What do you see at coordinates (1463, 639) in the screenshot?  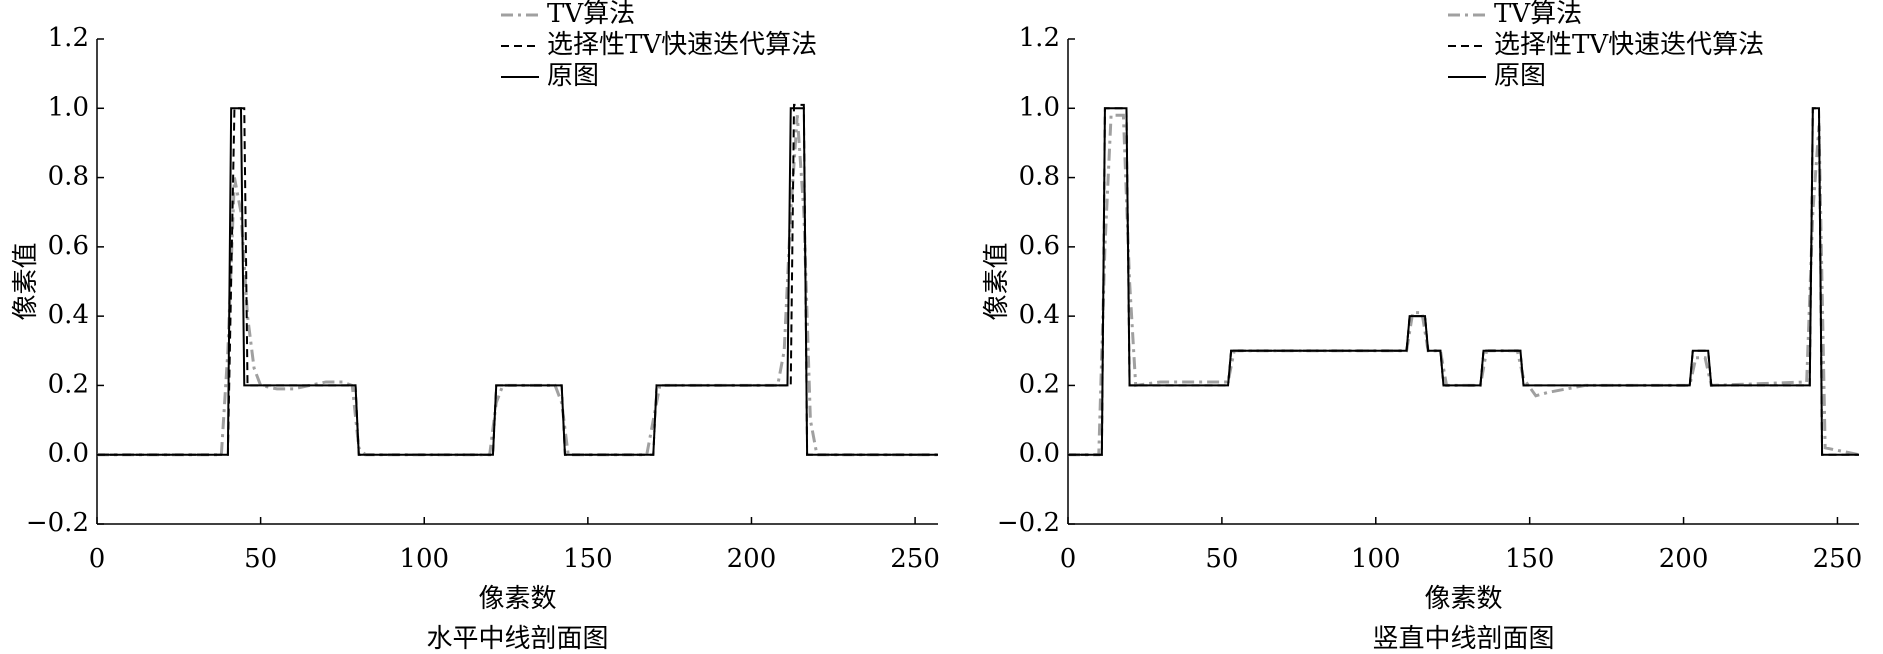 I see `chart-title: 竖直中线剖面图` at bounding box center [1463, 639].